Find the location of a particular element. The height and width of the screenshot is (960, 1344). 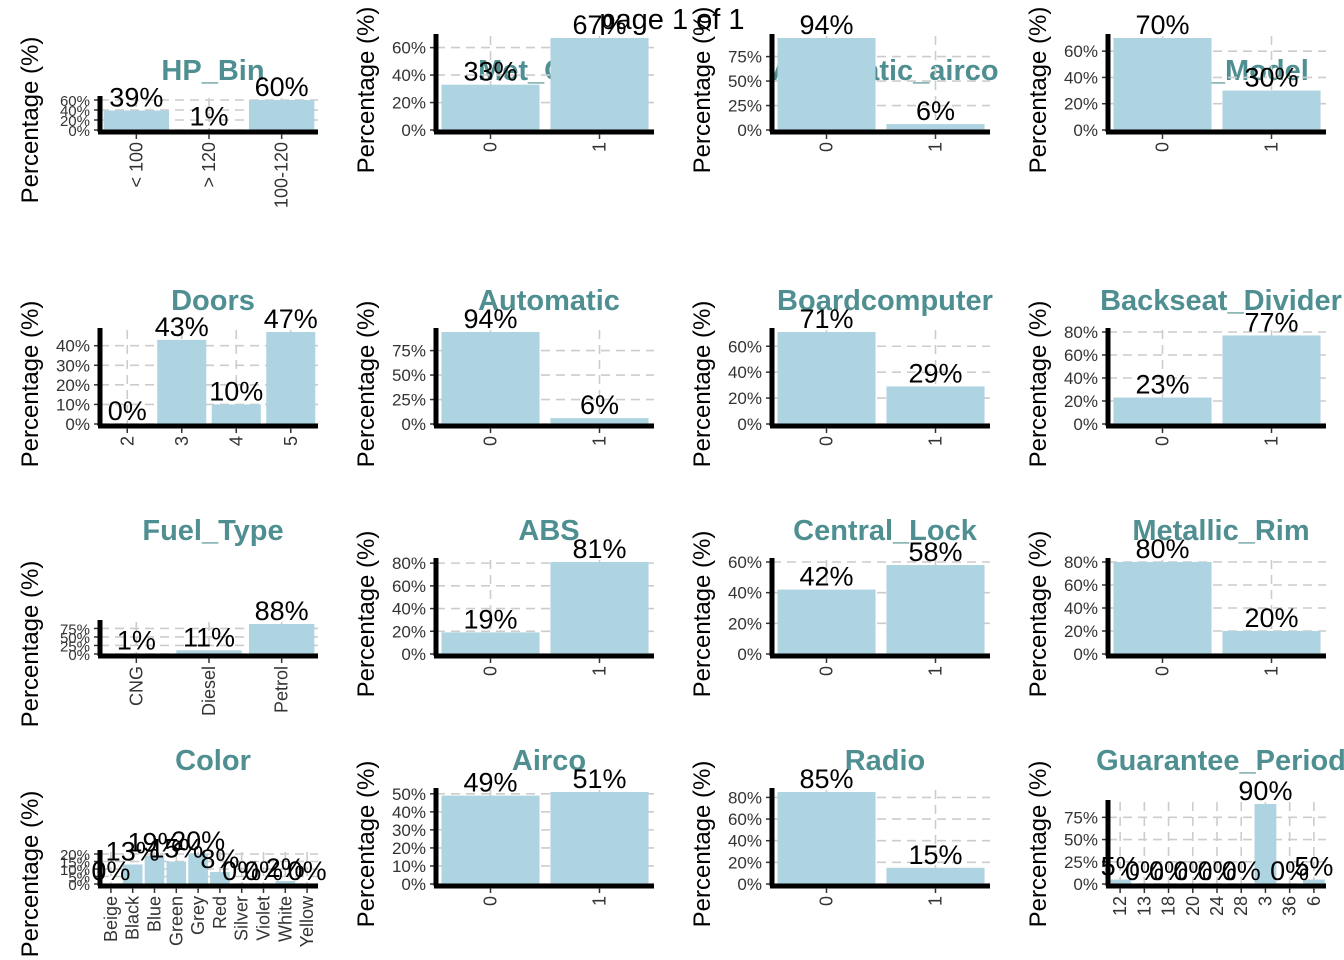

data-label: 43% is located at coordinates (182, 327).